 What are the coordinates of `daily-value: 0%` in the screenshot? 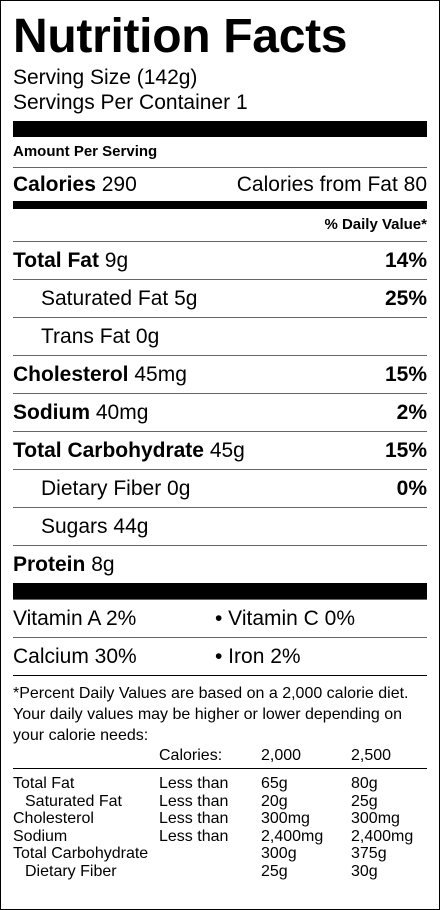 It's located at (411, 488).